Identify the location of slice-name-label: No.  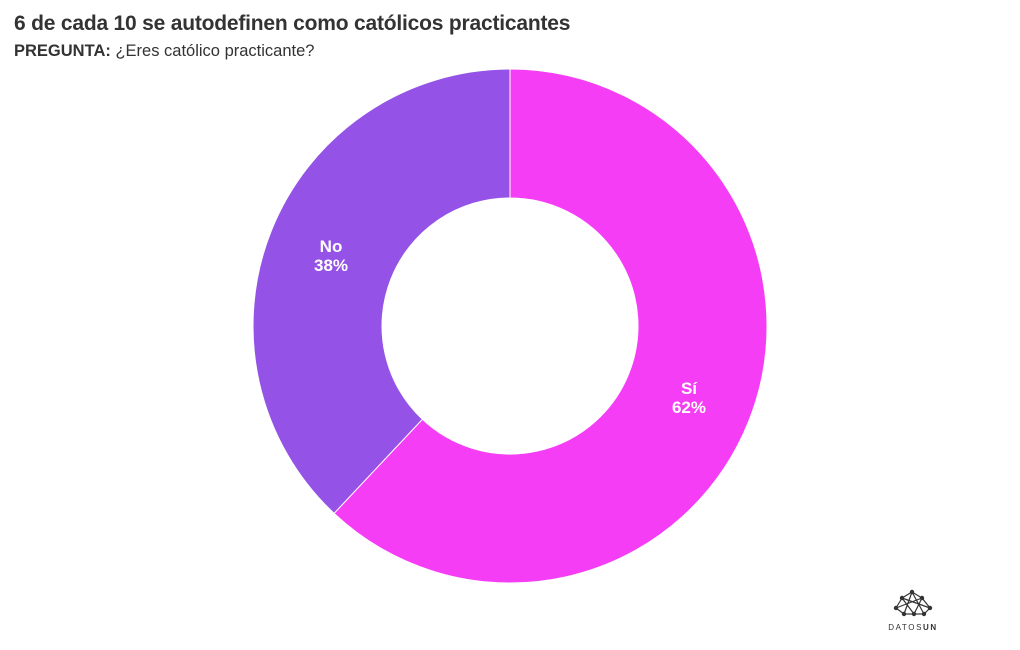
(331, 246).